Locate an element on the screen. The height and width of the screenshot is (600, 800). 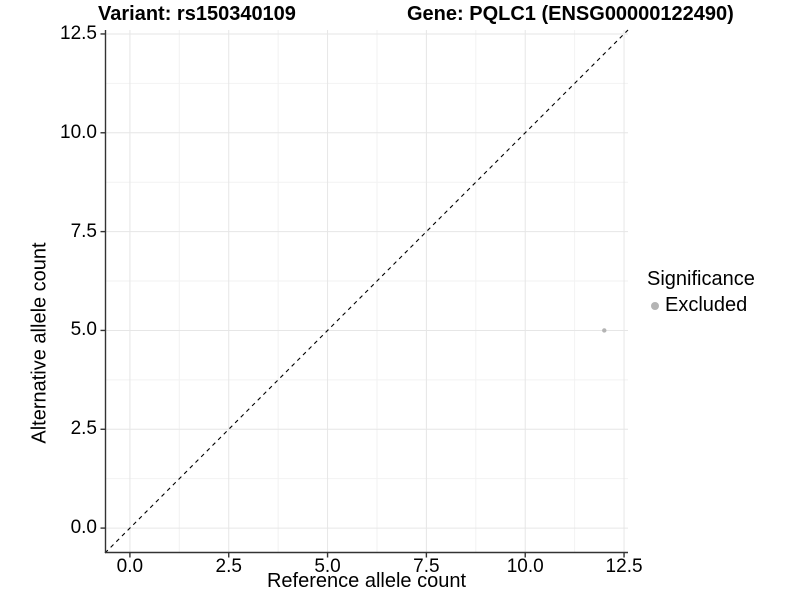
legend-key-dot-icon is located at coordinates (655, 305).